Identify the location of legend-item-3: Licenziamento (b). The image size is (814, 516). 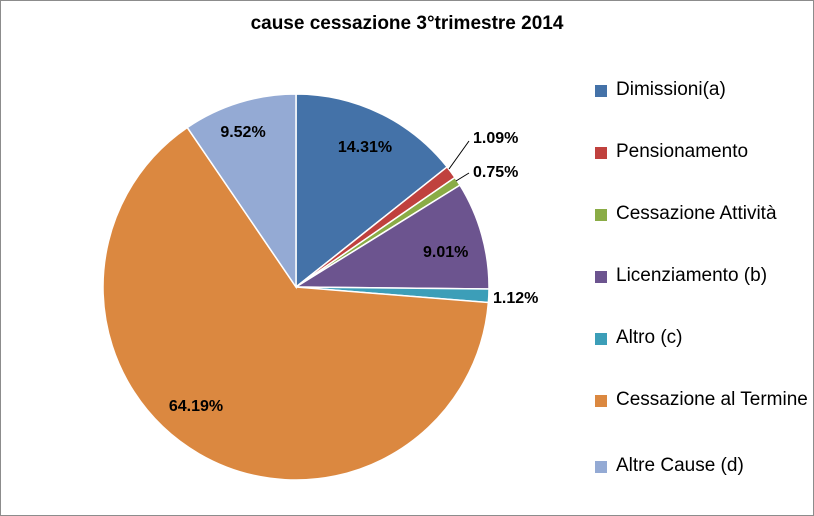
(702, 292).